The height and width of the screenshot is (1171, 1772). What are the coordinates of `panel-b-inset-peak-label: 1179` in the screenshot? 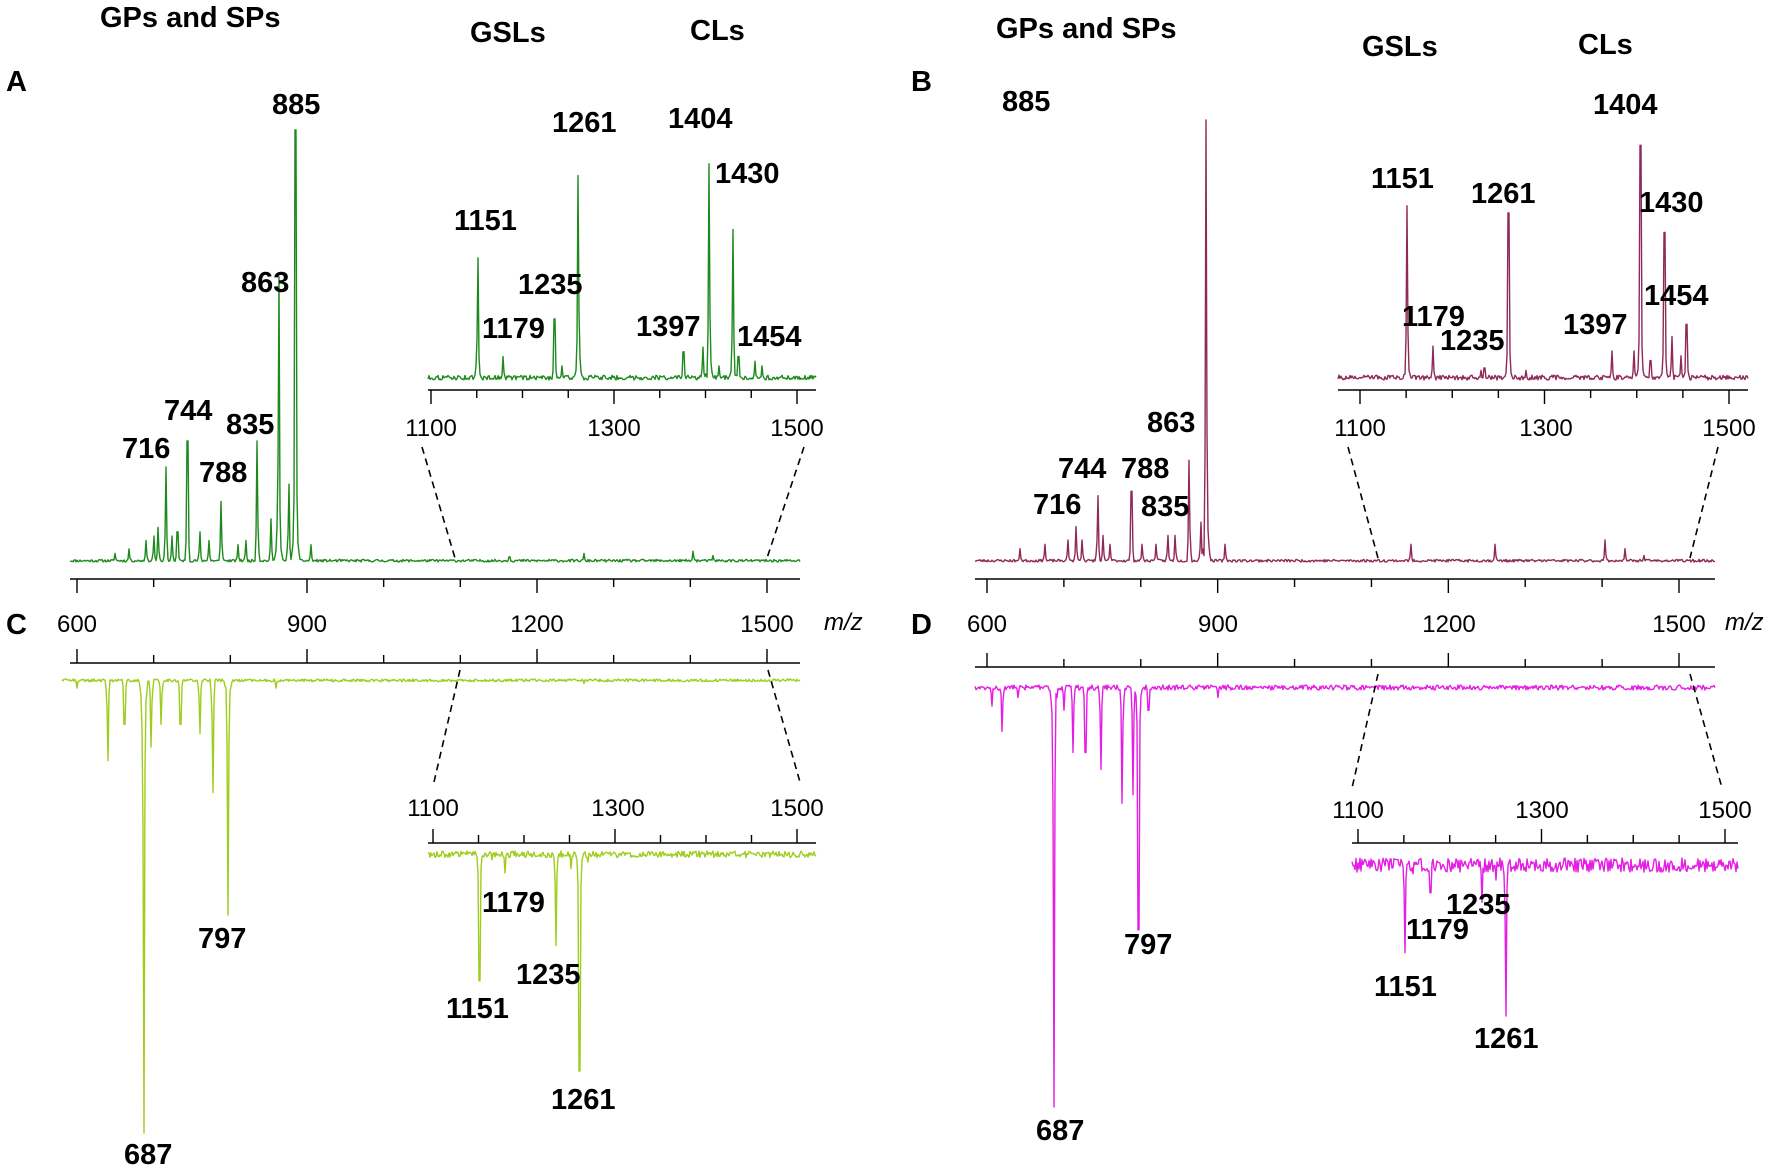 It's located at (1433, 317).